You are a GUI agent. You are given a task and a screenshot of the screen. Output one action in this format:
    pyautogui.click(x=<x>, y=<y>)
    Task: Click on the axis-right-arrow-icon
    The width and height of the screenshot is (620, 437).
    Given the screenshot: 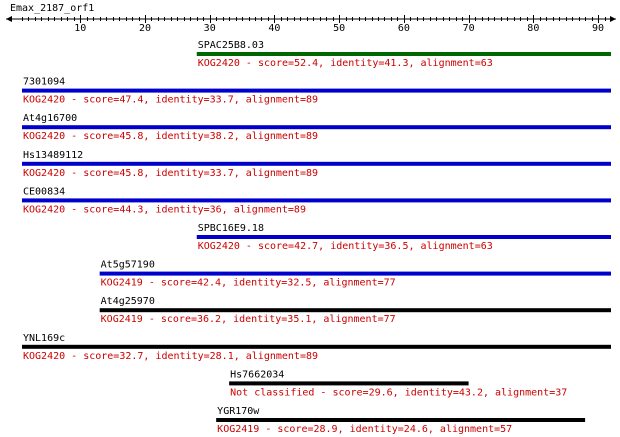 What is the action you would take?
    pyautogui.click(x=613, y=19)
    